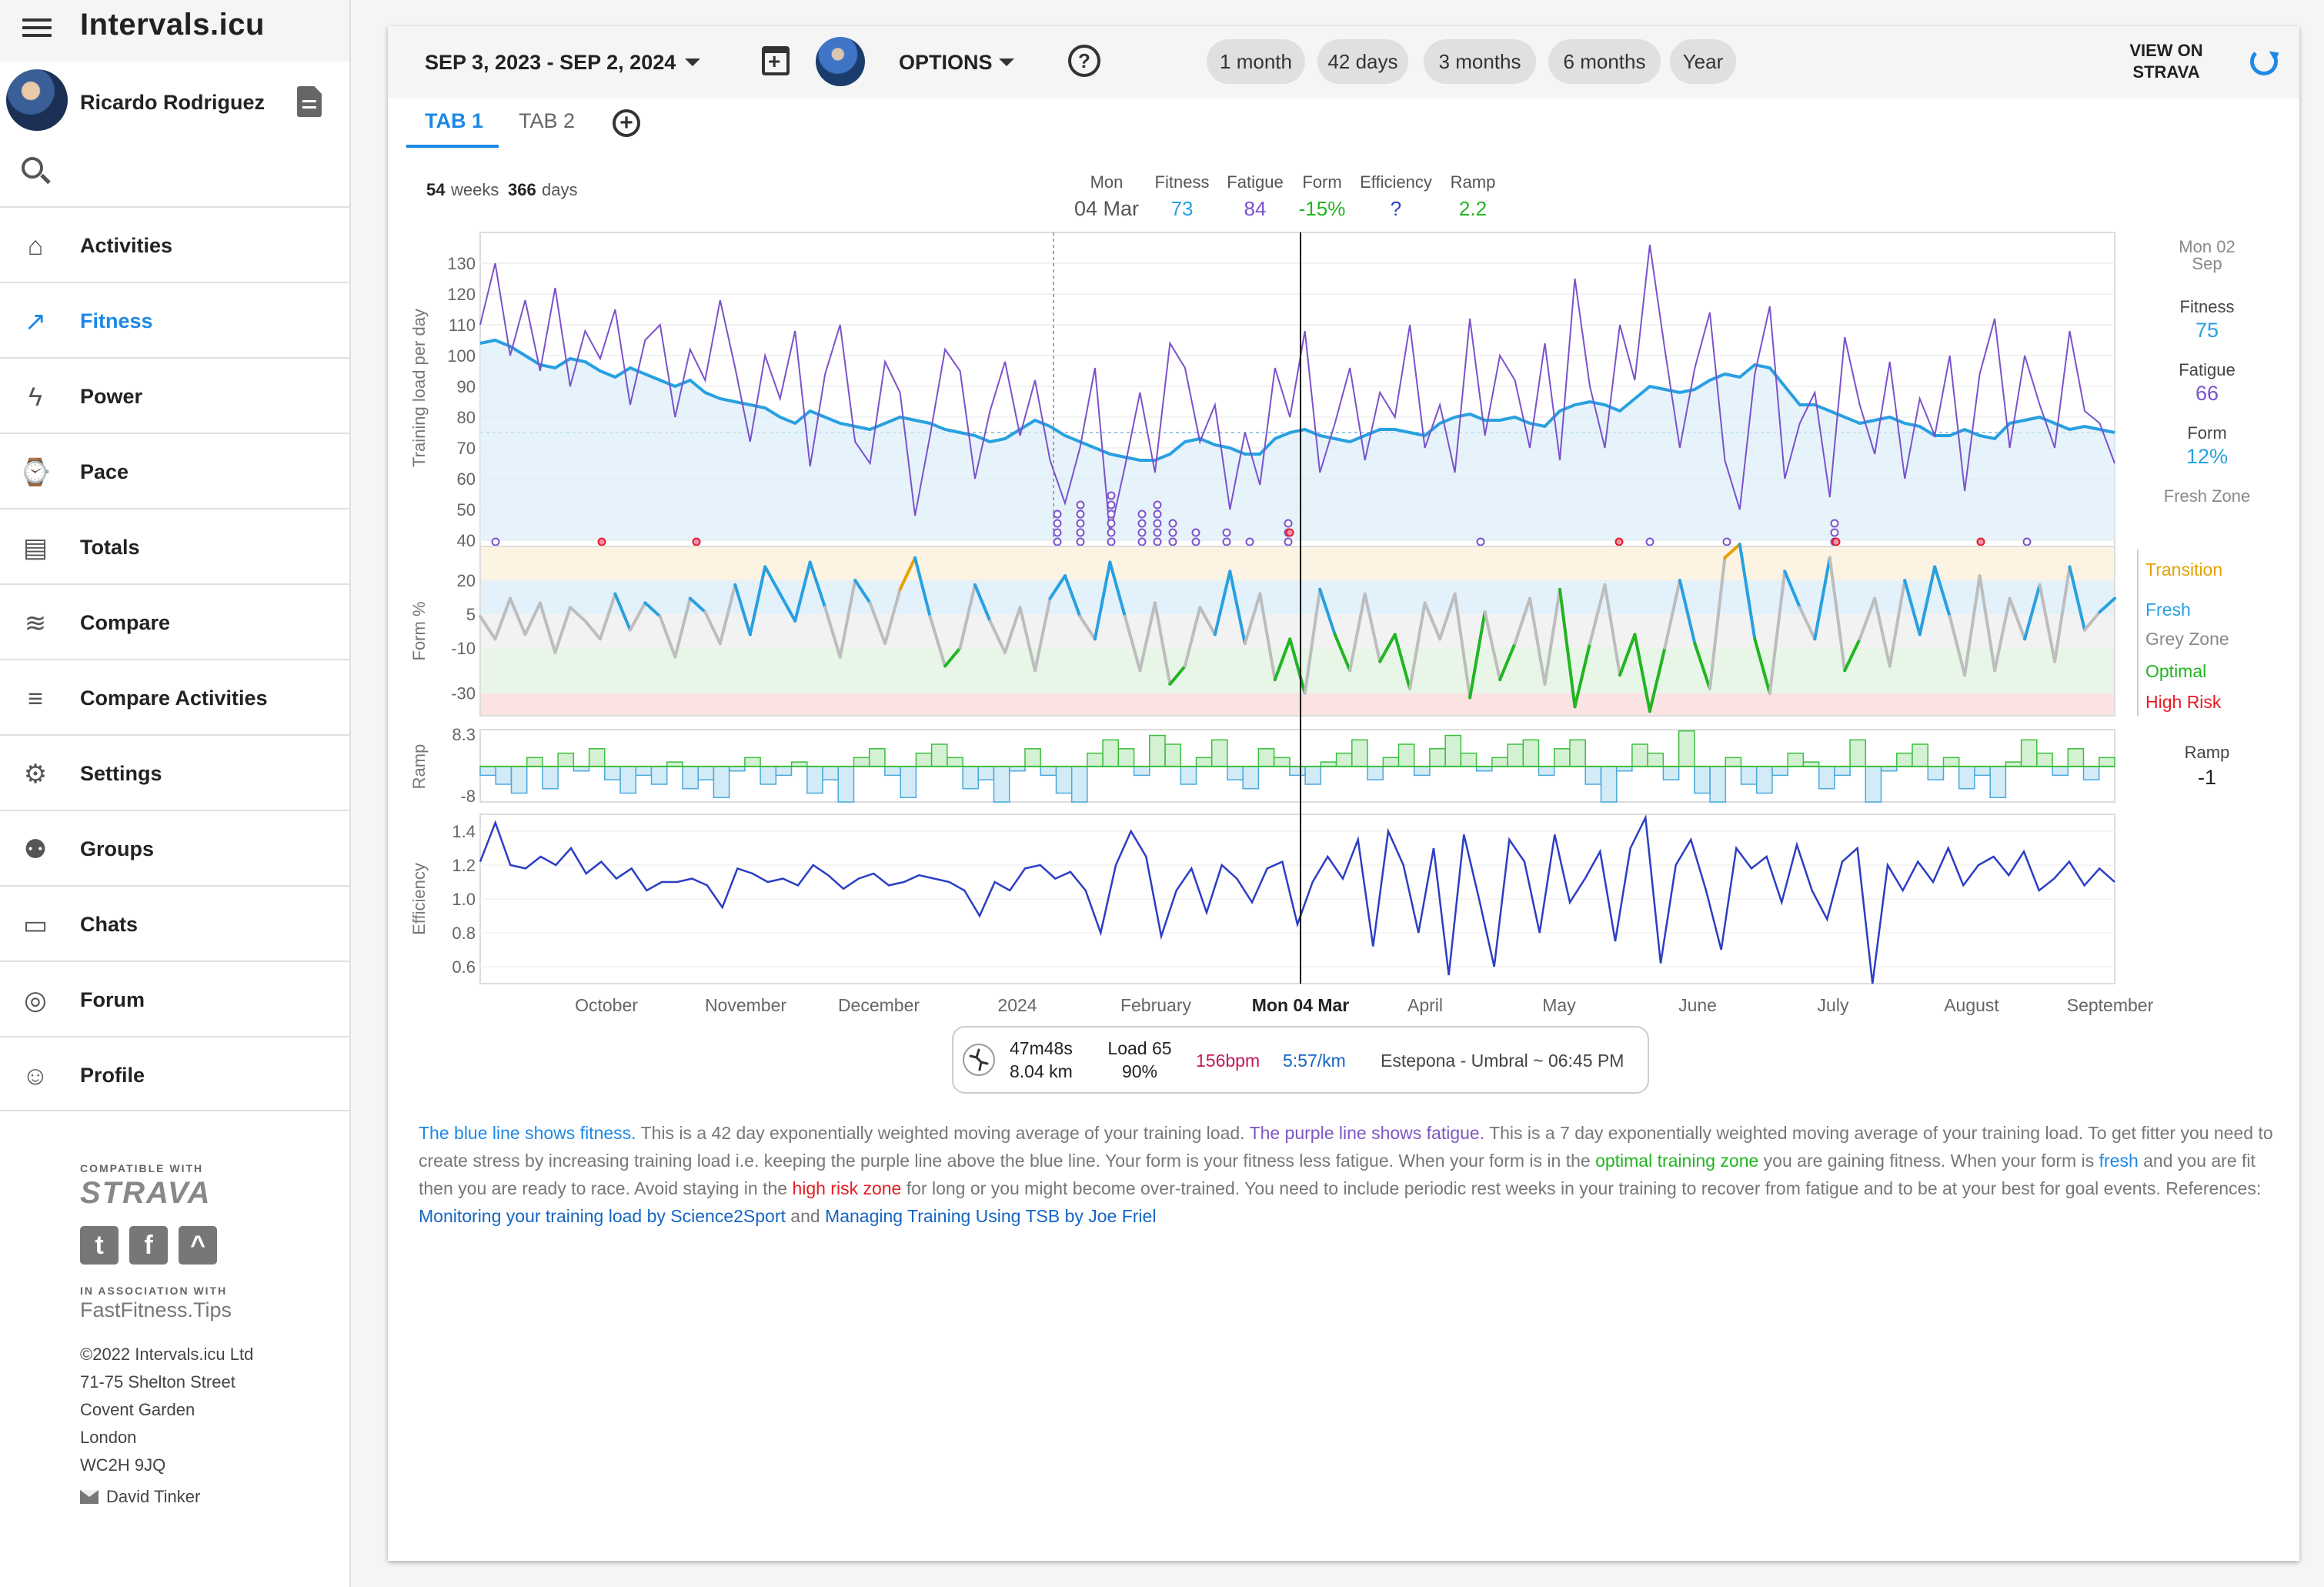 The image size is (2324, 1587). What do you see at coordinates (100, 1245) in the screenshot?
I see `twitter-icon: t` at bounding box center [100, 1245].